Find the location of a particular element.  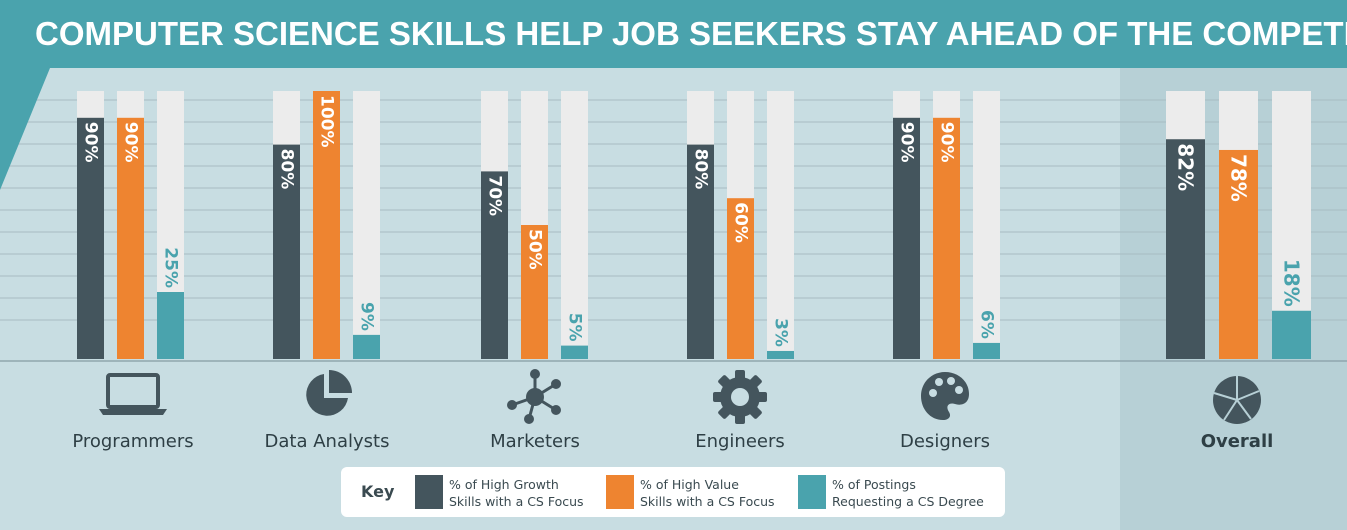

legend-label-line2: Requesting a CS Degree is located at coordinates (912, 501).